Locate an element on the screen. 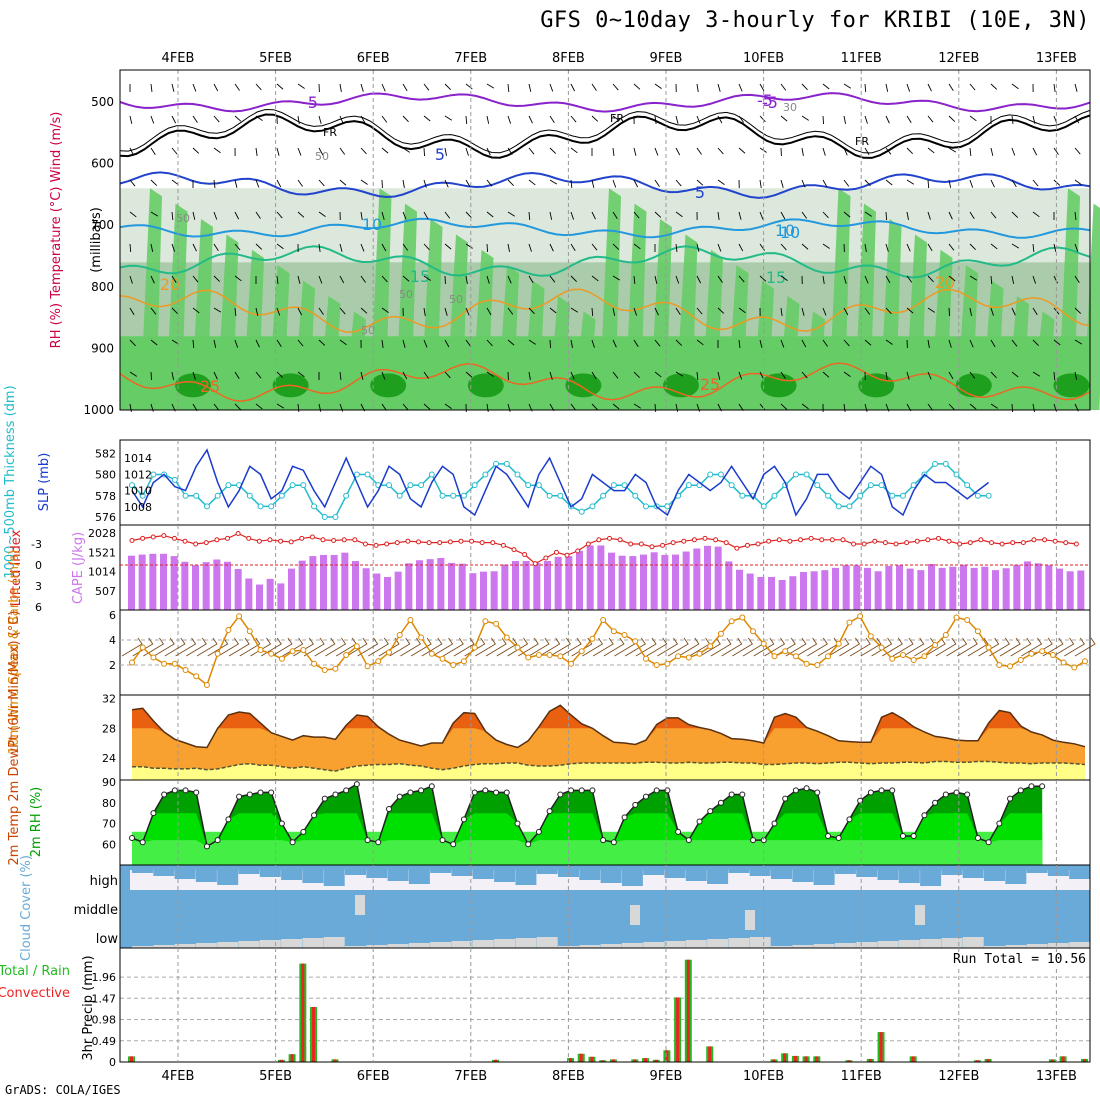 The height and width of the screenshot is (1100, 1100). contour-label: 25 is located at coordinates (710, 384).